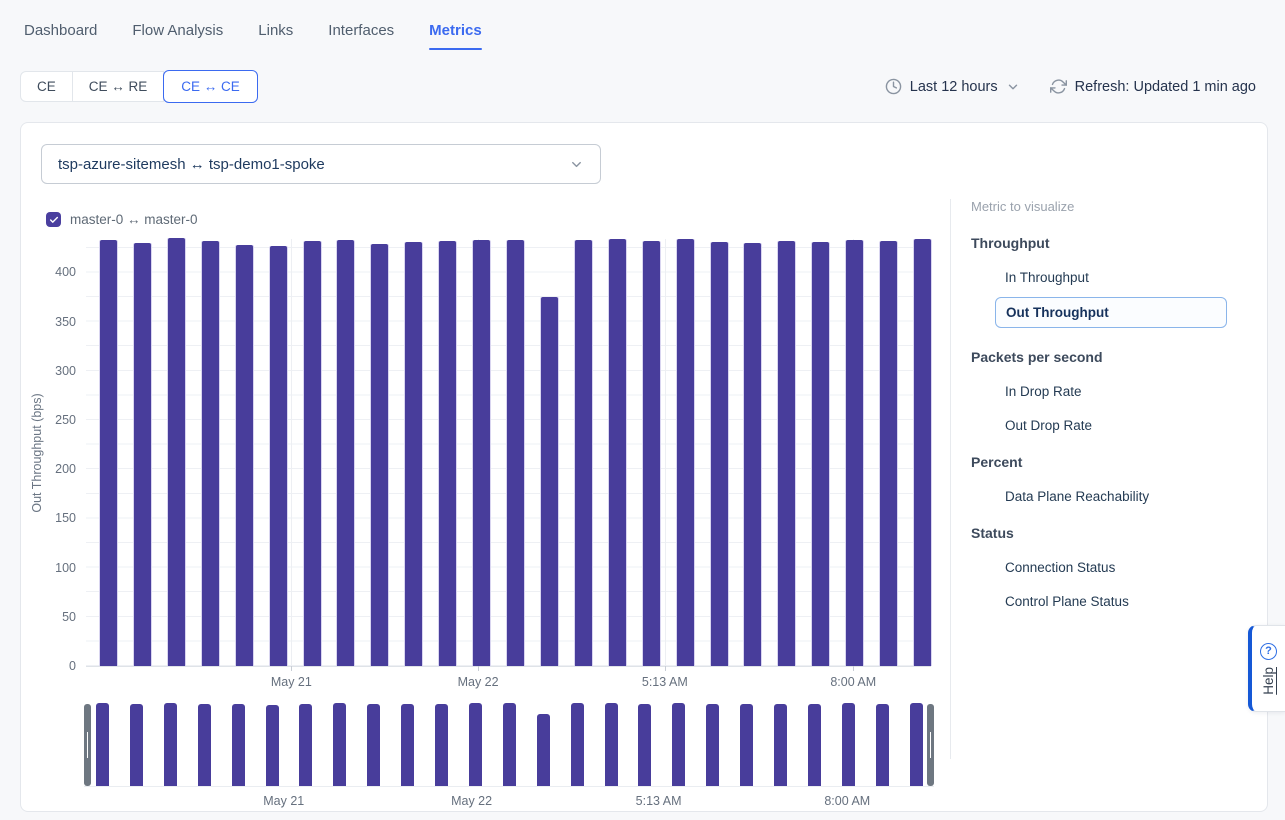  I want to click on nav-item-dashboard: Dashboard, so click(61, 30).